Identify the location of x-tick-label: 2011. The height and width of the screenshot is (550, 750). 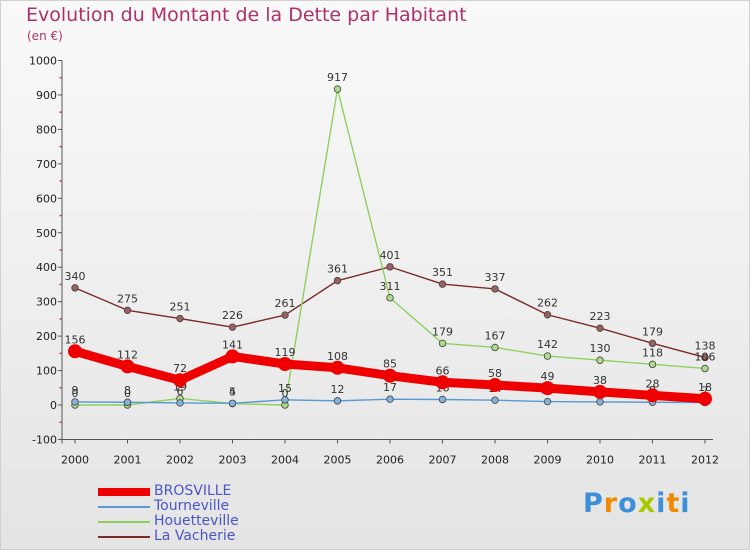
(653, 459).